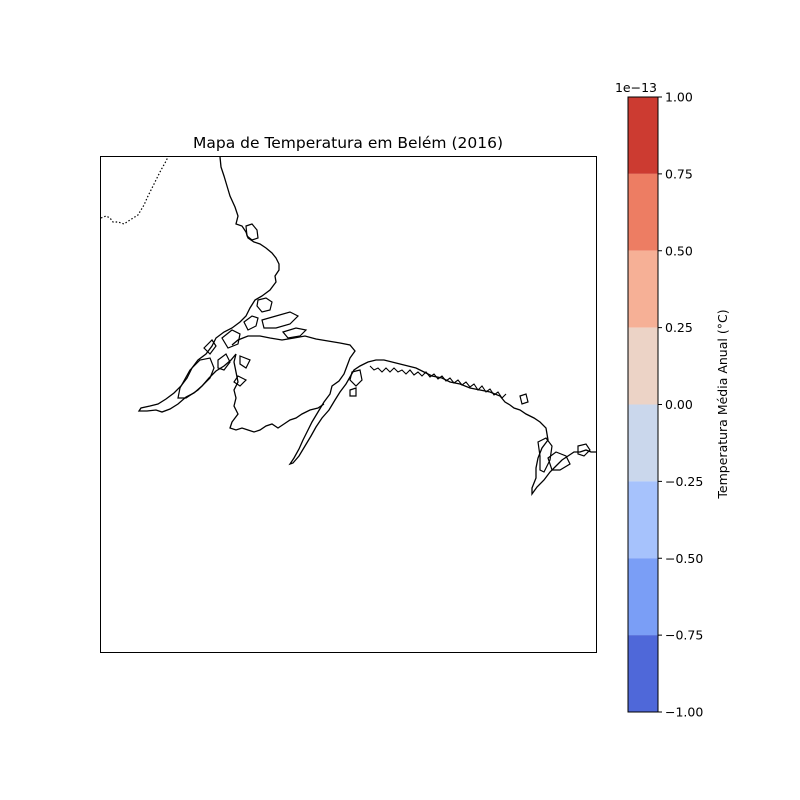 The image size is (800, 800). Describe the element at coordinates (684, 635) in the screenshot. I see `colorbar-tick-label: −0.75` at that location.